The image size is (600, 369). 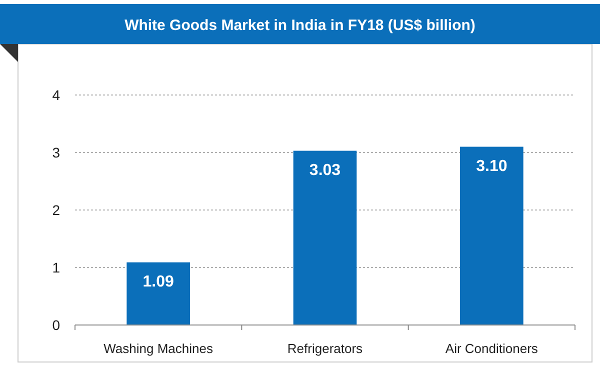 I want to click on data-label: 1.09, so click(x=158, y=281).